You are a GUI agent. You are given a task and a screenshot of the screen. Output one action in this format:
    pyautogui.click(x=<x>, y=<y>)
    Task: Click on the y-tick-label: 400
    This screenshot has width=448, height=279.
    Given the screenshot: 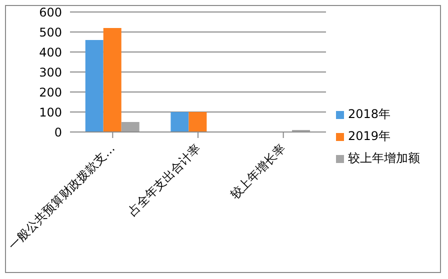 What is the action you would take?
    pyautogui.click(x=50, y=52)
    